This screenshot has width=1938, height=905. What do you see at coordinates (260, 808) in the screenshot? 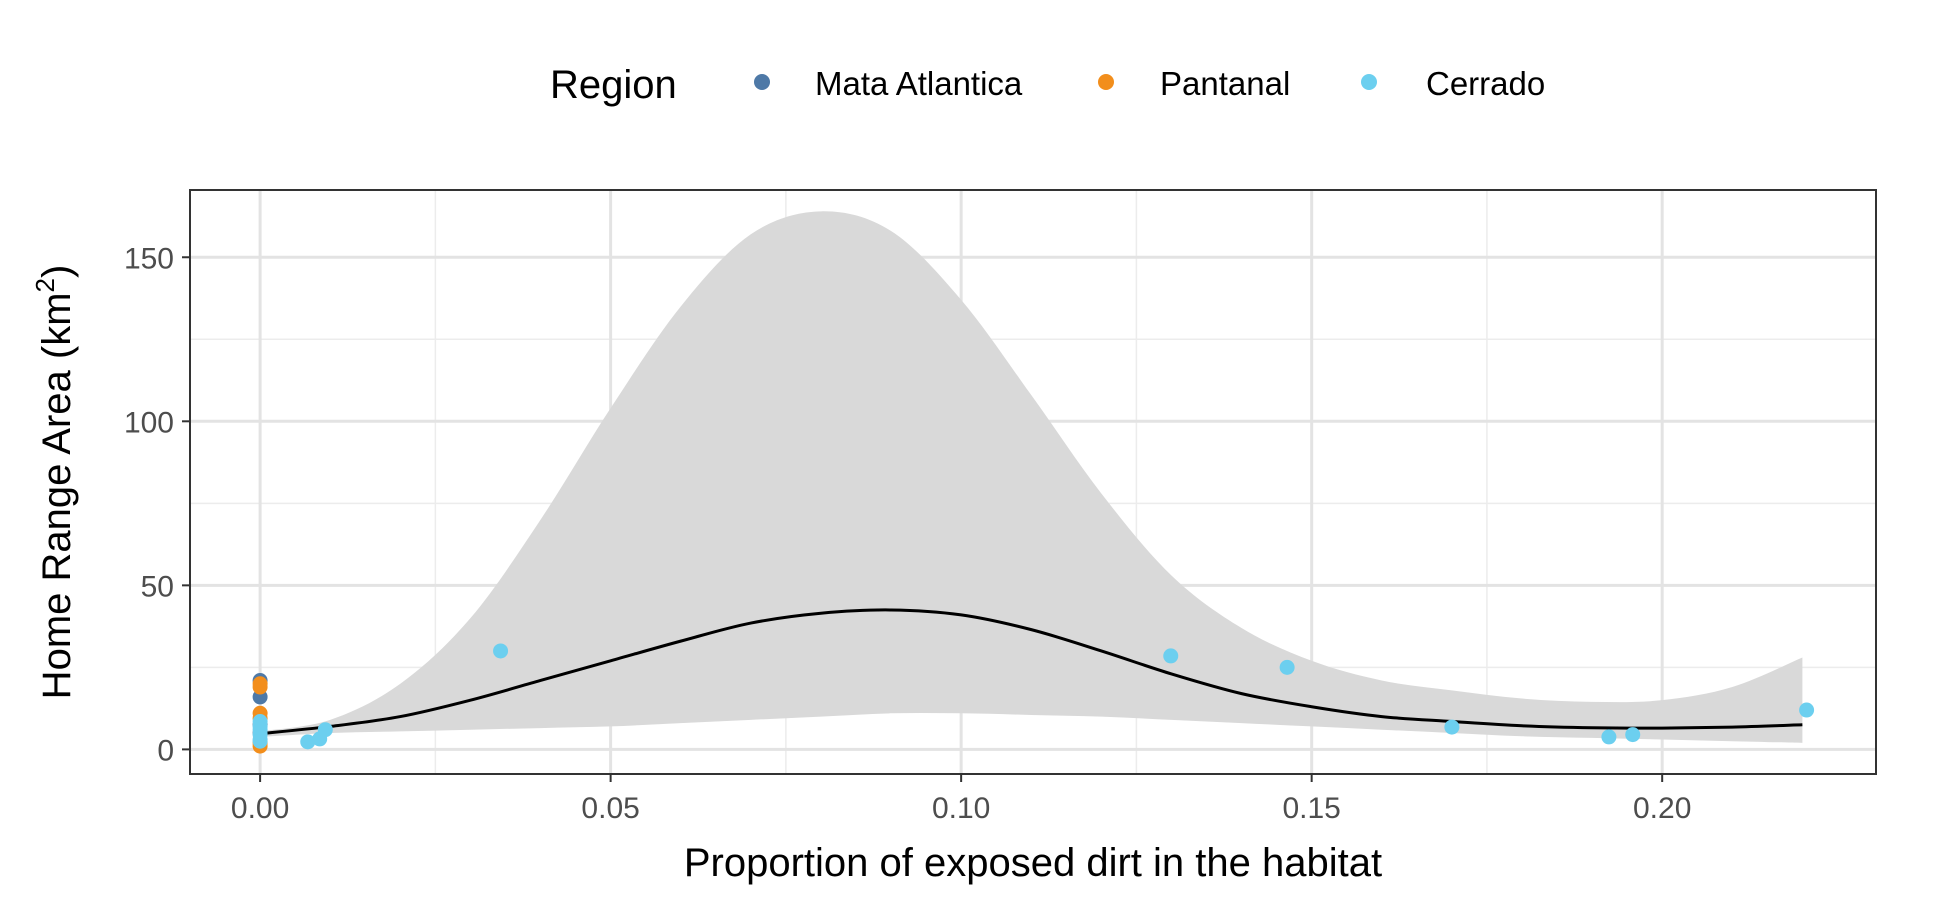
I see `x-tick-label: 0.00` at bounding box center [260, 808].